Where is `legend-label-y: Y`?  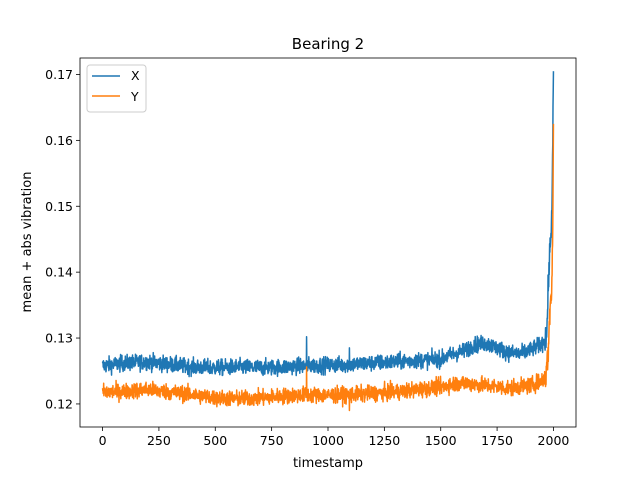 legend-label-y: Y is located at coordinates (134, 96).